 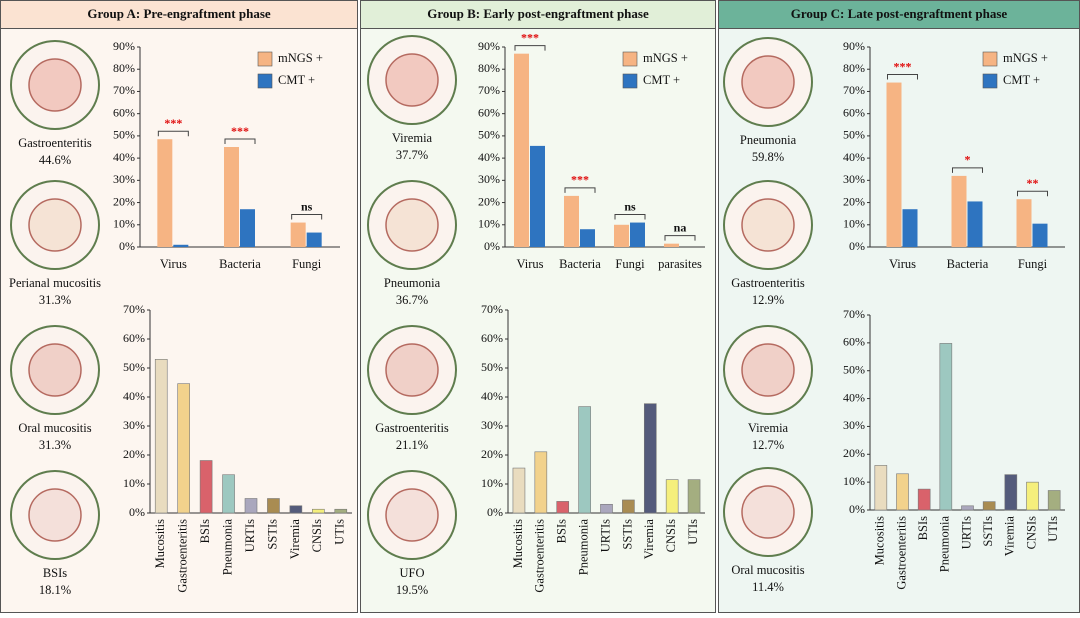 I want to click on x-tick-label: URTIs, so click(x=966, y=532).